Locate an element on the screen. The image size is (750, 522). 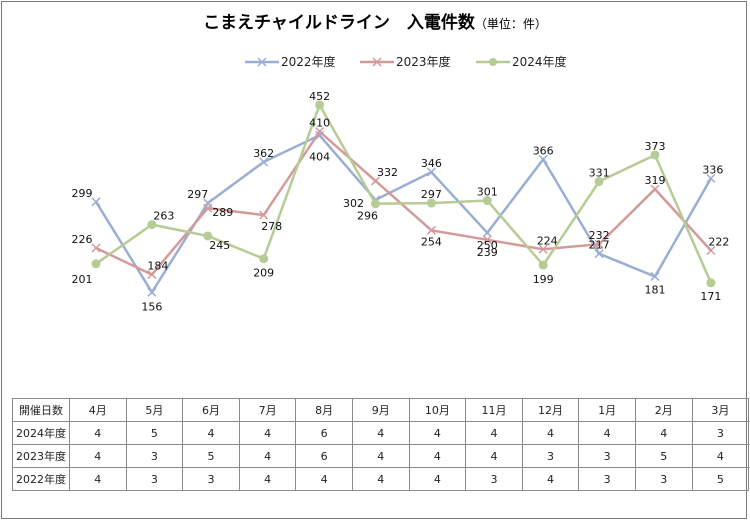
data-label-2023: 278 is located at coordinates (271, 226).